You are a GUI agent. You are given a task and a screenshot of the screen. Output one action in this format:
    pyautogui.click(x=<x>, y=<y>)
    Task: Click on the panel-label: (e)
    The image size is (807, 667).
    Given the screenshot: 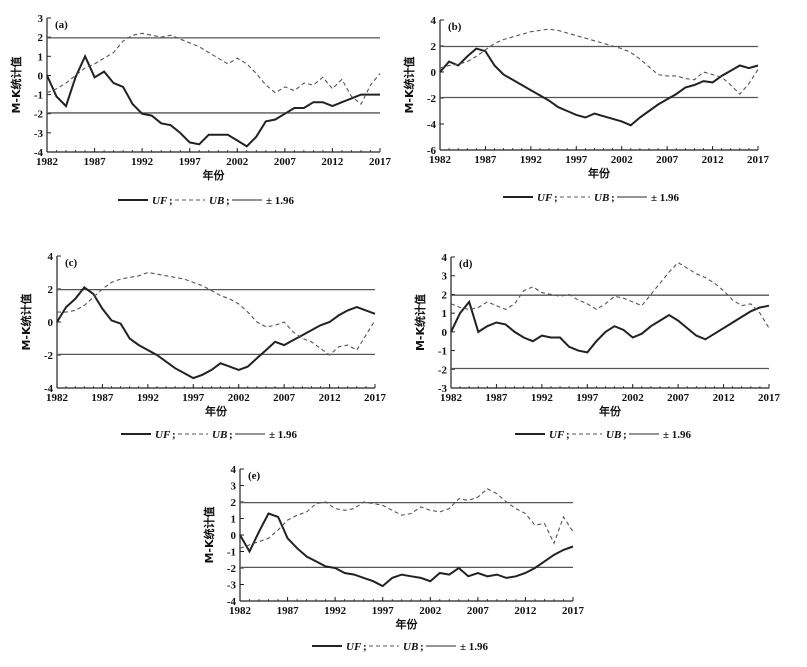 What is the action you would take?
    pyautogui.click(x=254, y=476)
    